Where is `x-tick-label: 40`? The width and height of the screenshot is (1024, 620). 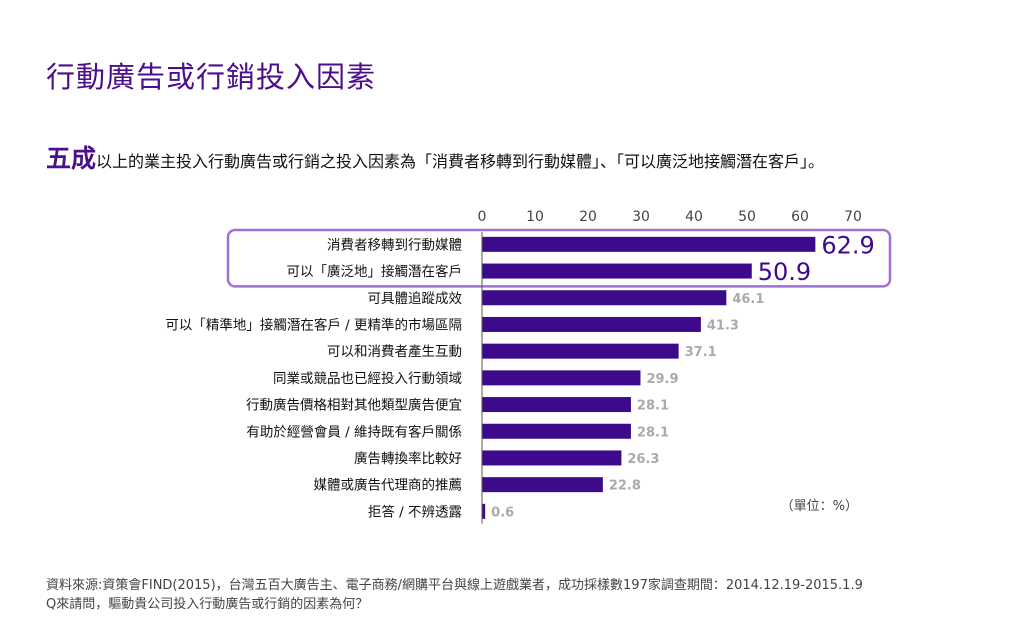
x-tick-label: 40 is located at coordinates (694, 217).